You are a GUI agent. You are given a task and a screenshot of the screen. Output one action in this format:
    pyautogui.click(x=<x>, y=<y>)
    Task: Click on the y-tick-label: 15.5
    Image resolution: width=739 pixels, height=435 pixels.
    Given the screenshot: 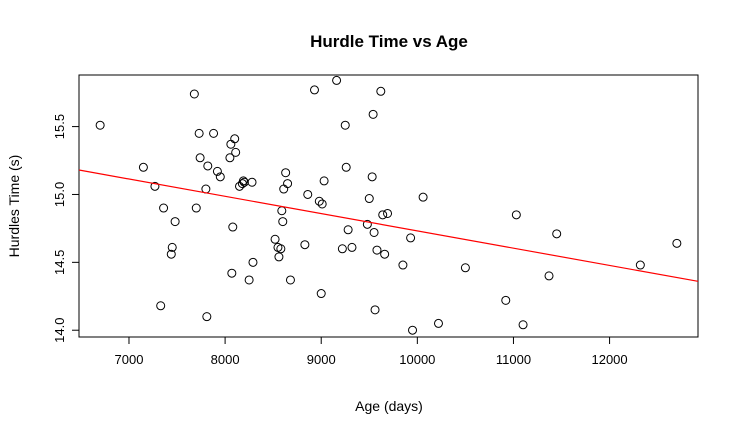 What is the action you would take?
    pyautogui.click(x=59, y=126)
    